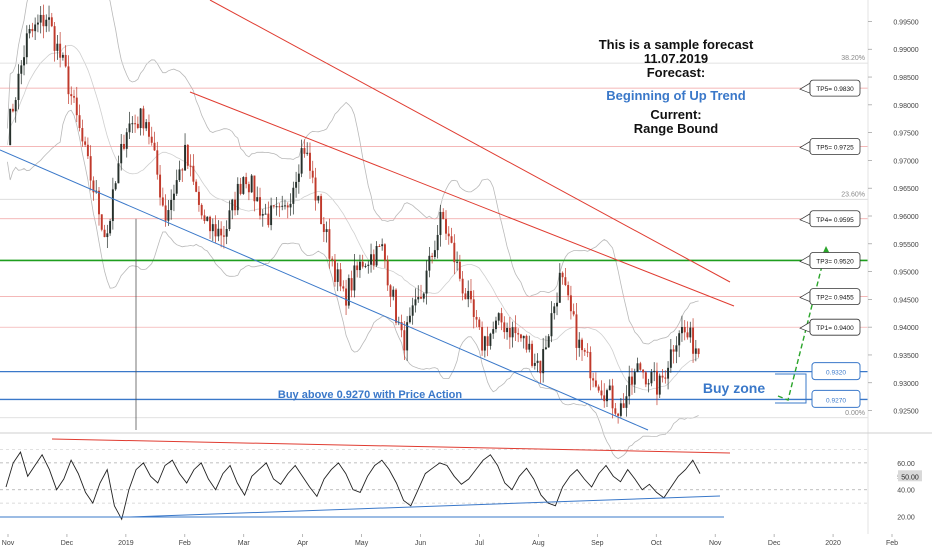 The height and width of the screenshot is (555, 932). I want to click on y-tick-label: 0.96500, so click(905, 189).